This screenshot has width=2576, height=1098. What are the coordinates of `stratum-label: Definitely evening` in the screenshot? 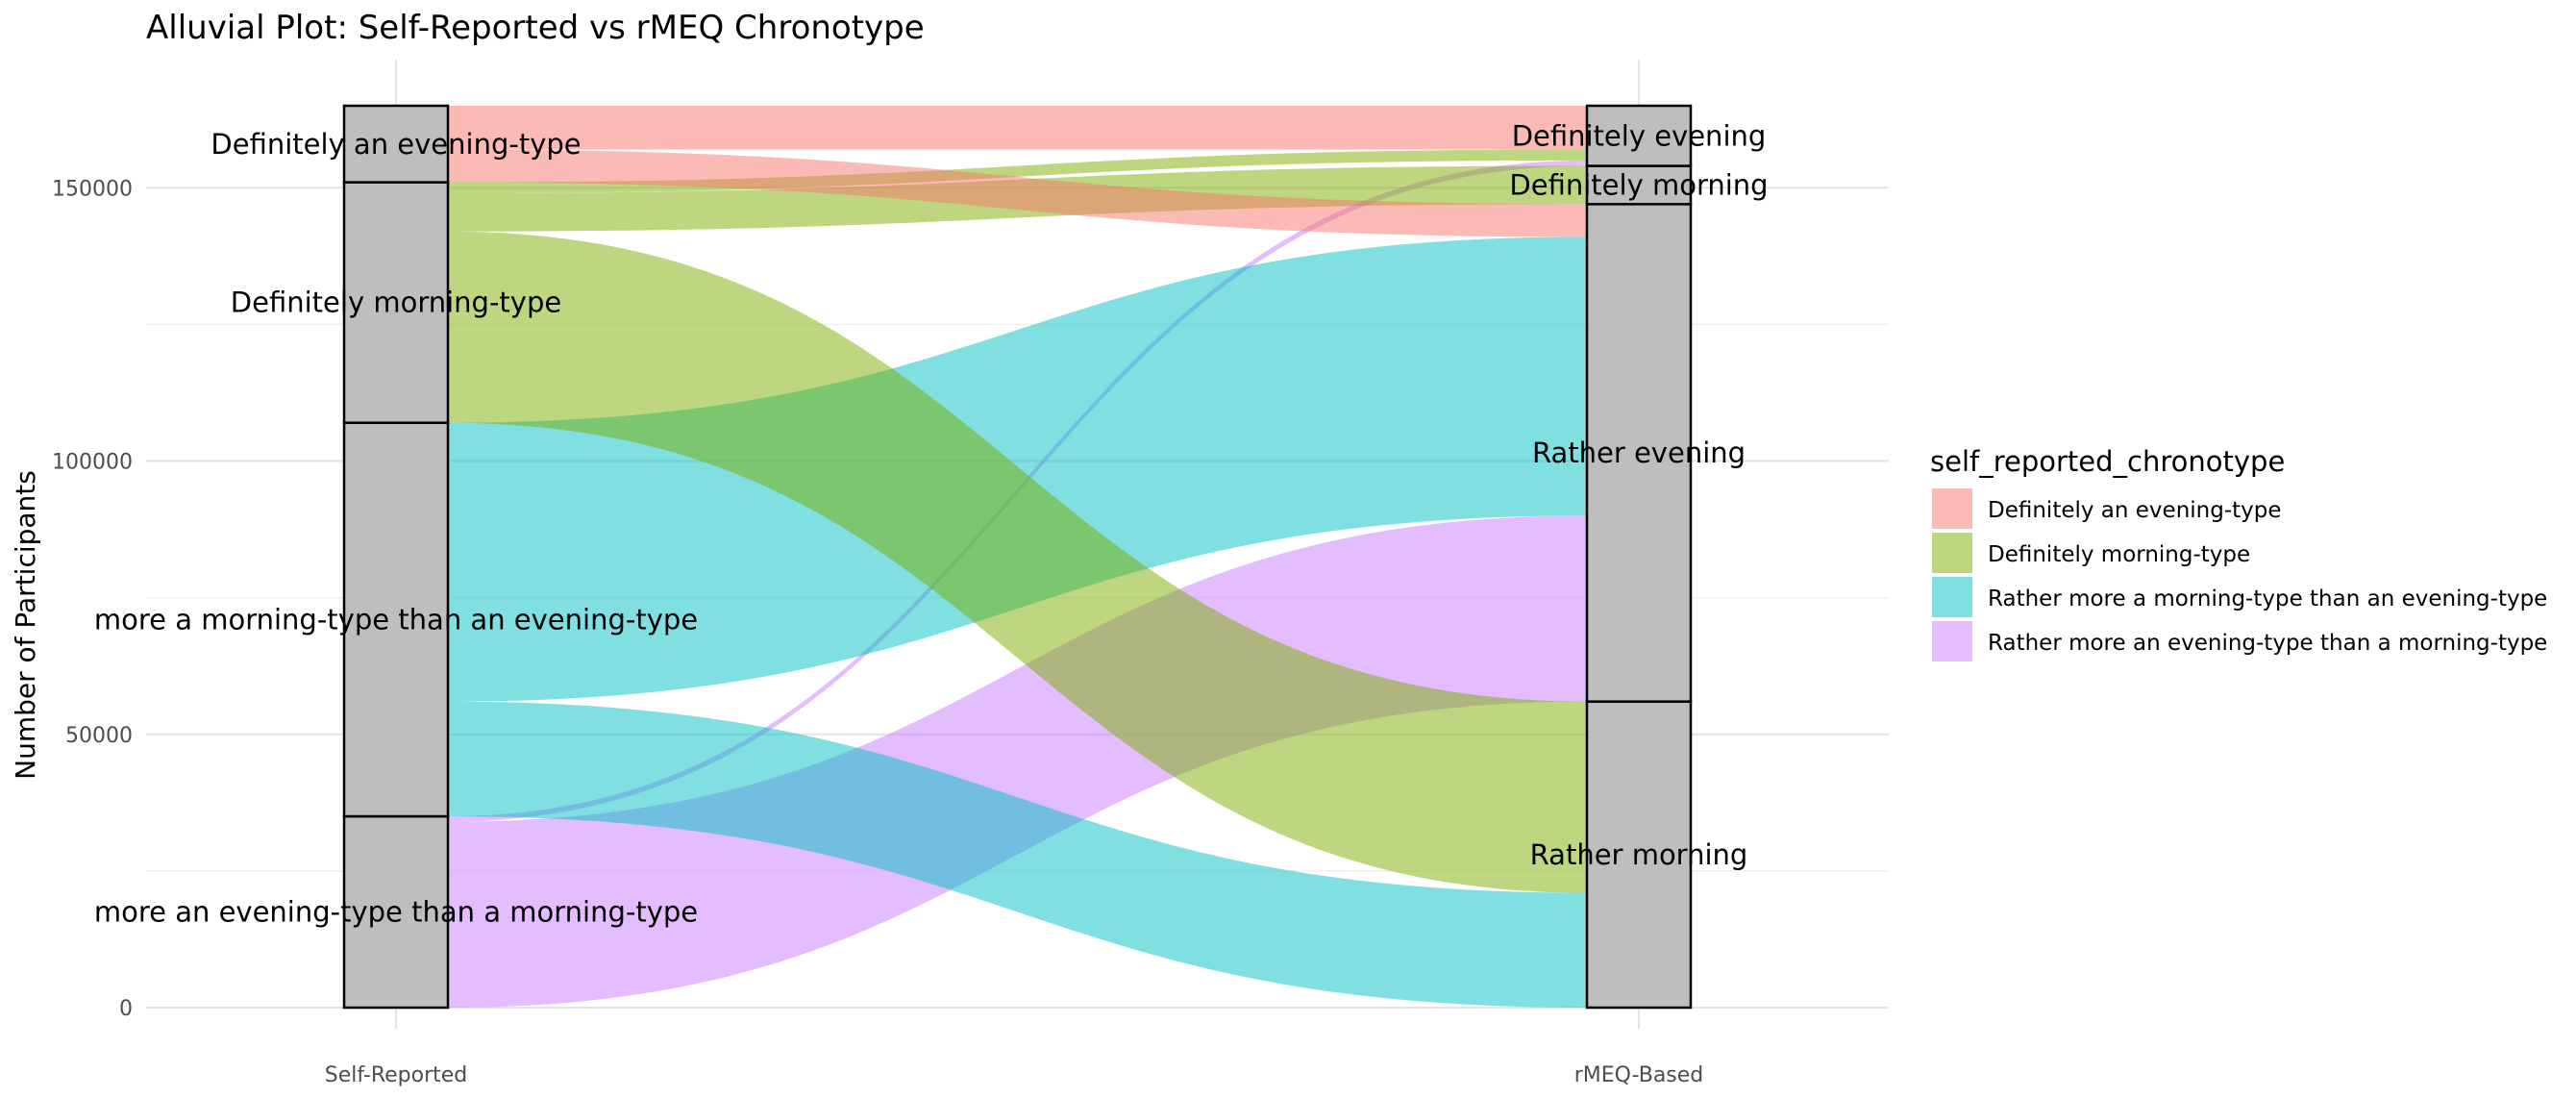 It's located at (1640, 135).